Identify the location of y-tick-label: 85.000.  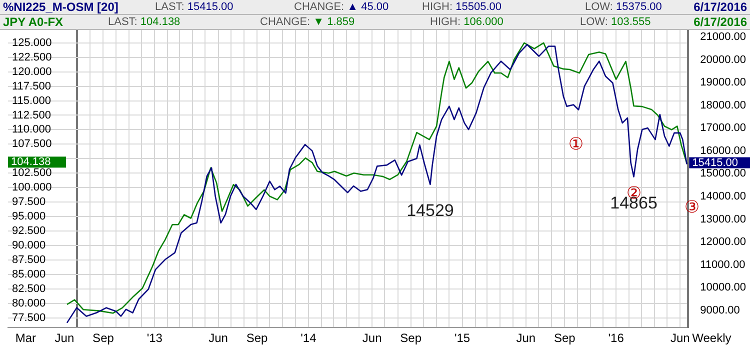
(29, 274).